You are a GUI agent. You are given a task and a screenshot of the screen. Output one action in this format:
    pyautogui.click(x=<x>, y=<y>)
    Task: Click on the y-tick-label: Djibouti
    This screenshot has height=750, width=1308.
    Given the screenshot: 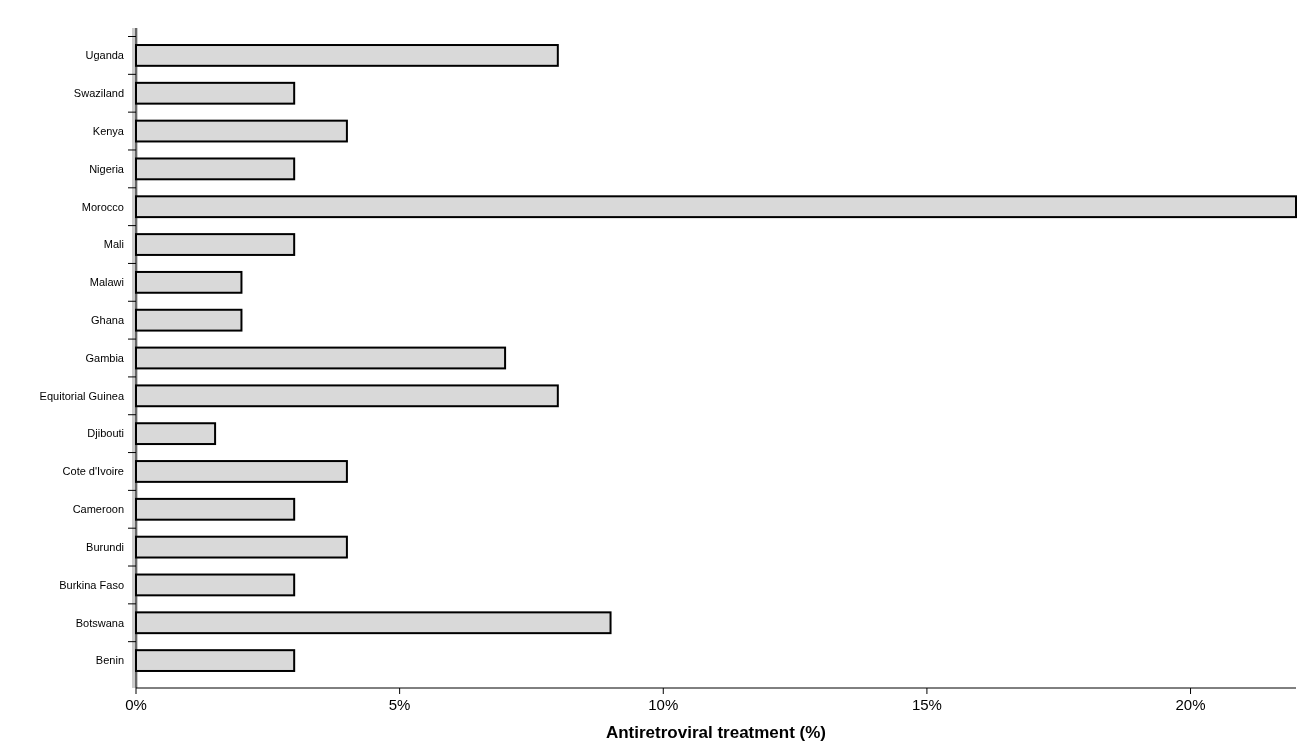 What is the action you would take?
    pyautogui.click(x=105, y=433)
    